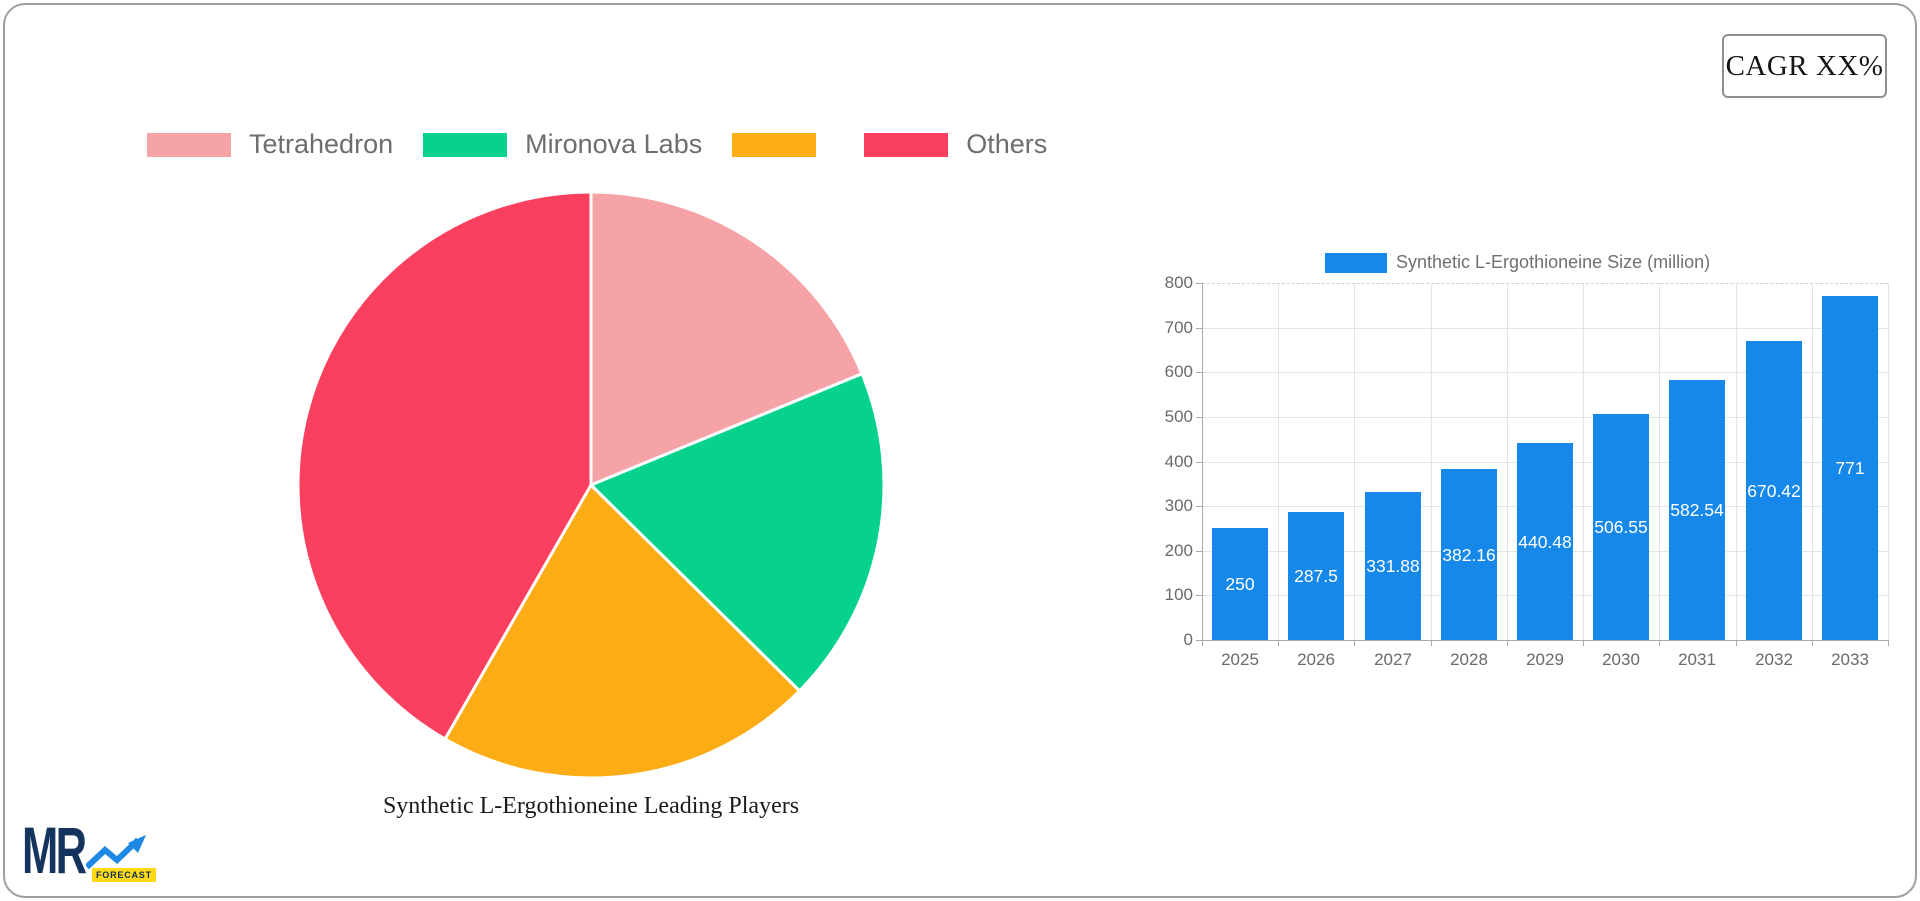 The image size is (1920, 901). What do you see at coordinates (1178, 371) in the screenshot?
I see `y-tick-label: 600` at bounding box center [1178, 371].